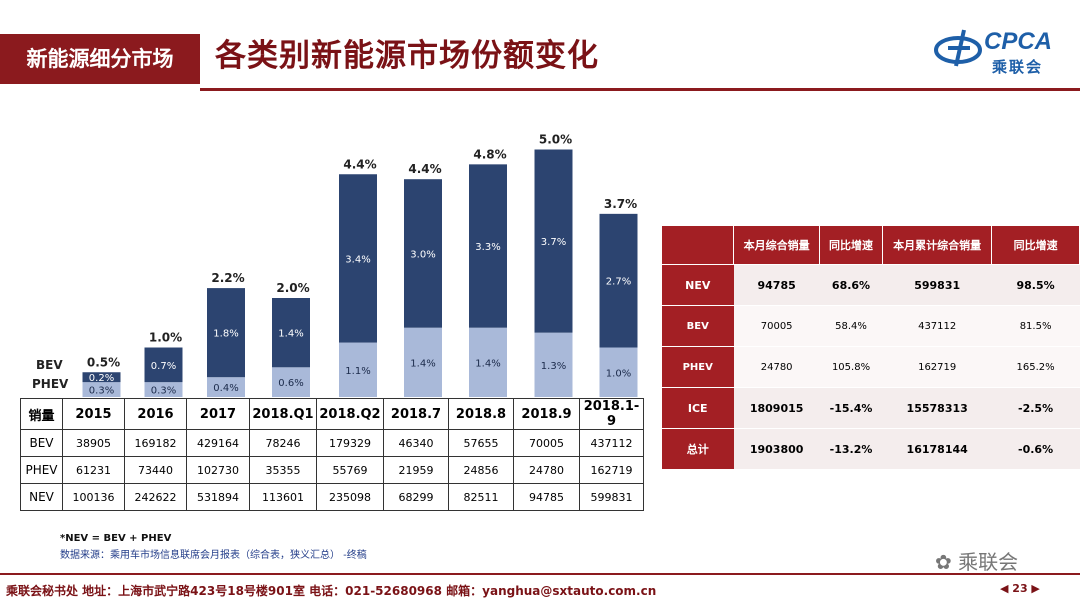 The width and height of the screenshot is (1080, 607). I want to click on label-total-7: 5.0%, so click(555, 140).